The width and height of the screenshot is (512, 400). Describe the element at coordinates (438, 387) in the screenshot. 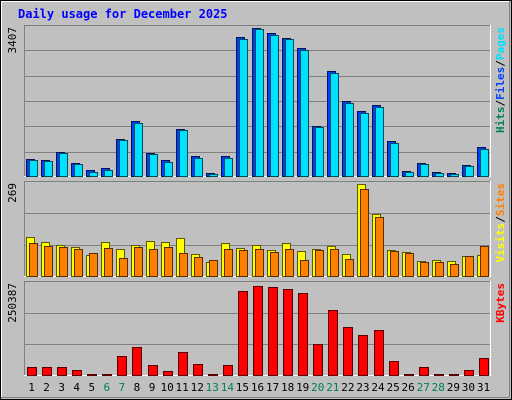

I see `x-tick-label: 28` at that location.